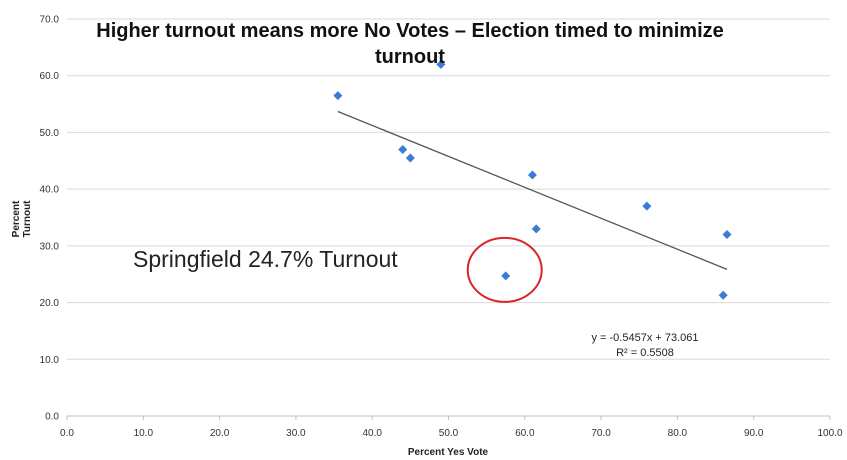  Describe the element at coordinates (50, 190) in the screenshot. I see `y-tick-label: 40.0` at that location.